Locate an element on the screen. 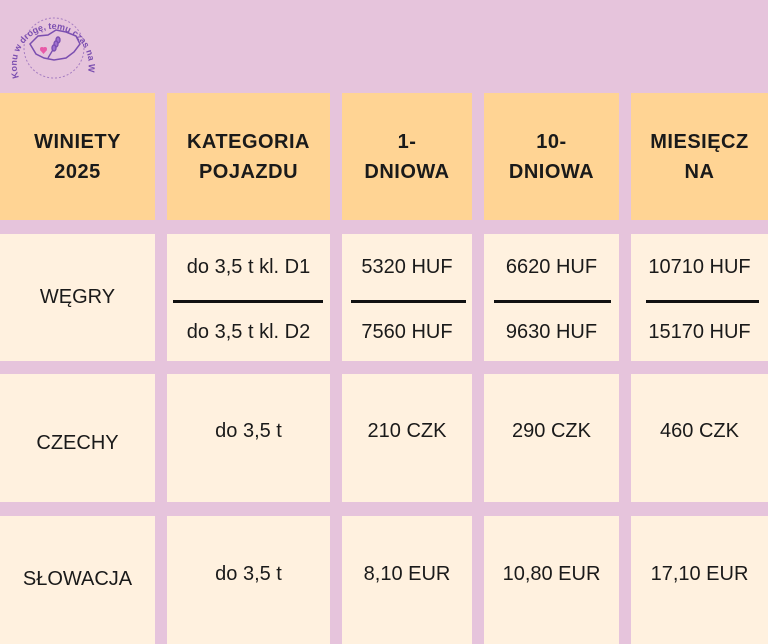  svg-text:Konu w drogę, temu czas na Węg: Konu w drogę, temu czas na Węgry is located at coordinates (50, 41).